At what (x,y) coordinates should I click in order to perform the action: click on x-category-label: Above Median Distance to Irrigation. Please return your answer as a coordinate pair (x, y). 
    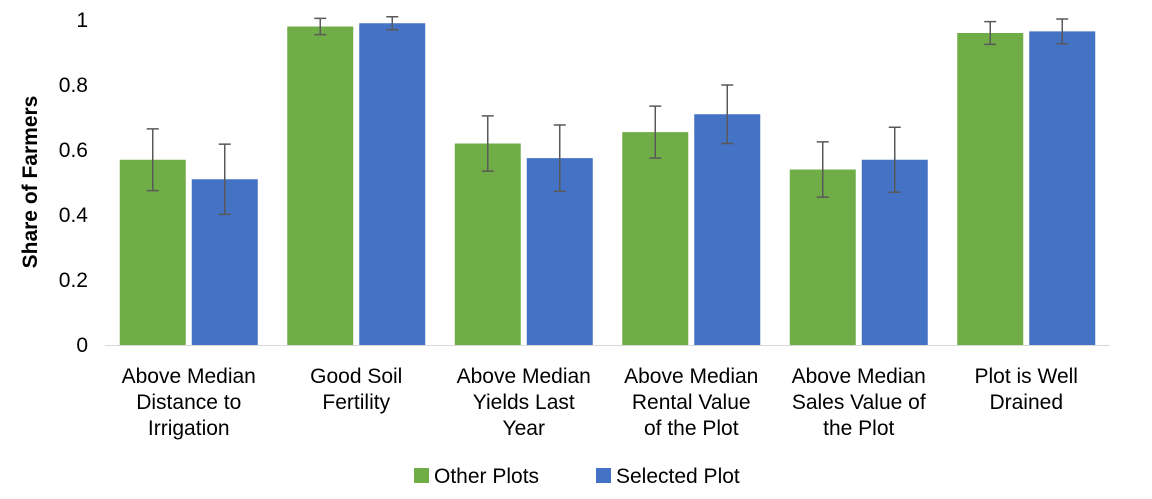
    Looking at the image, I should click on (189, 402).